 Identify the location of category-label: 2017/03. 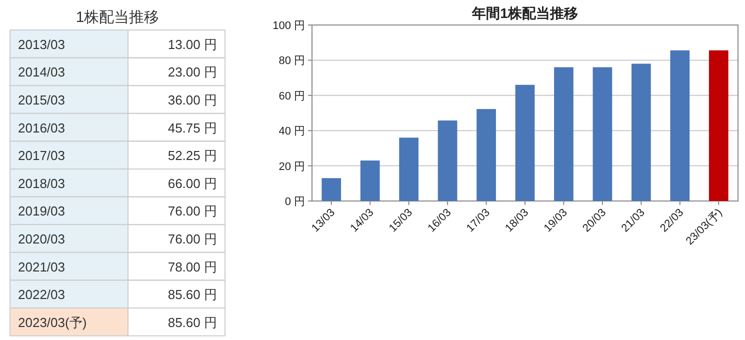
(41, 156).